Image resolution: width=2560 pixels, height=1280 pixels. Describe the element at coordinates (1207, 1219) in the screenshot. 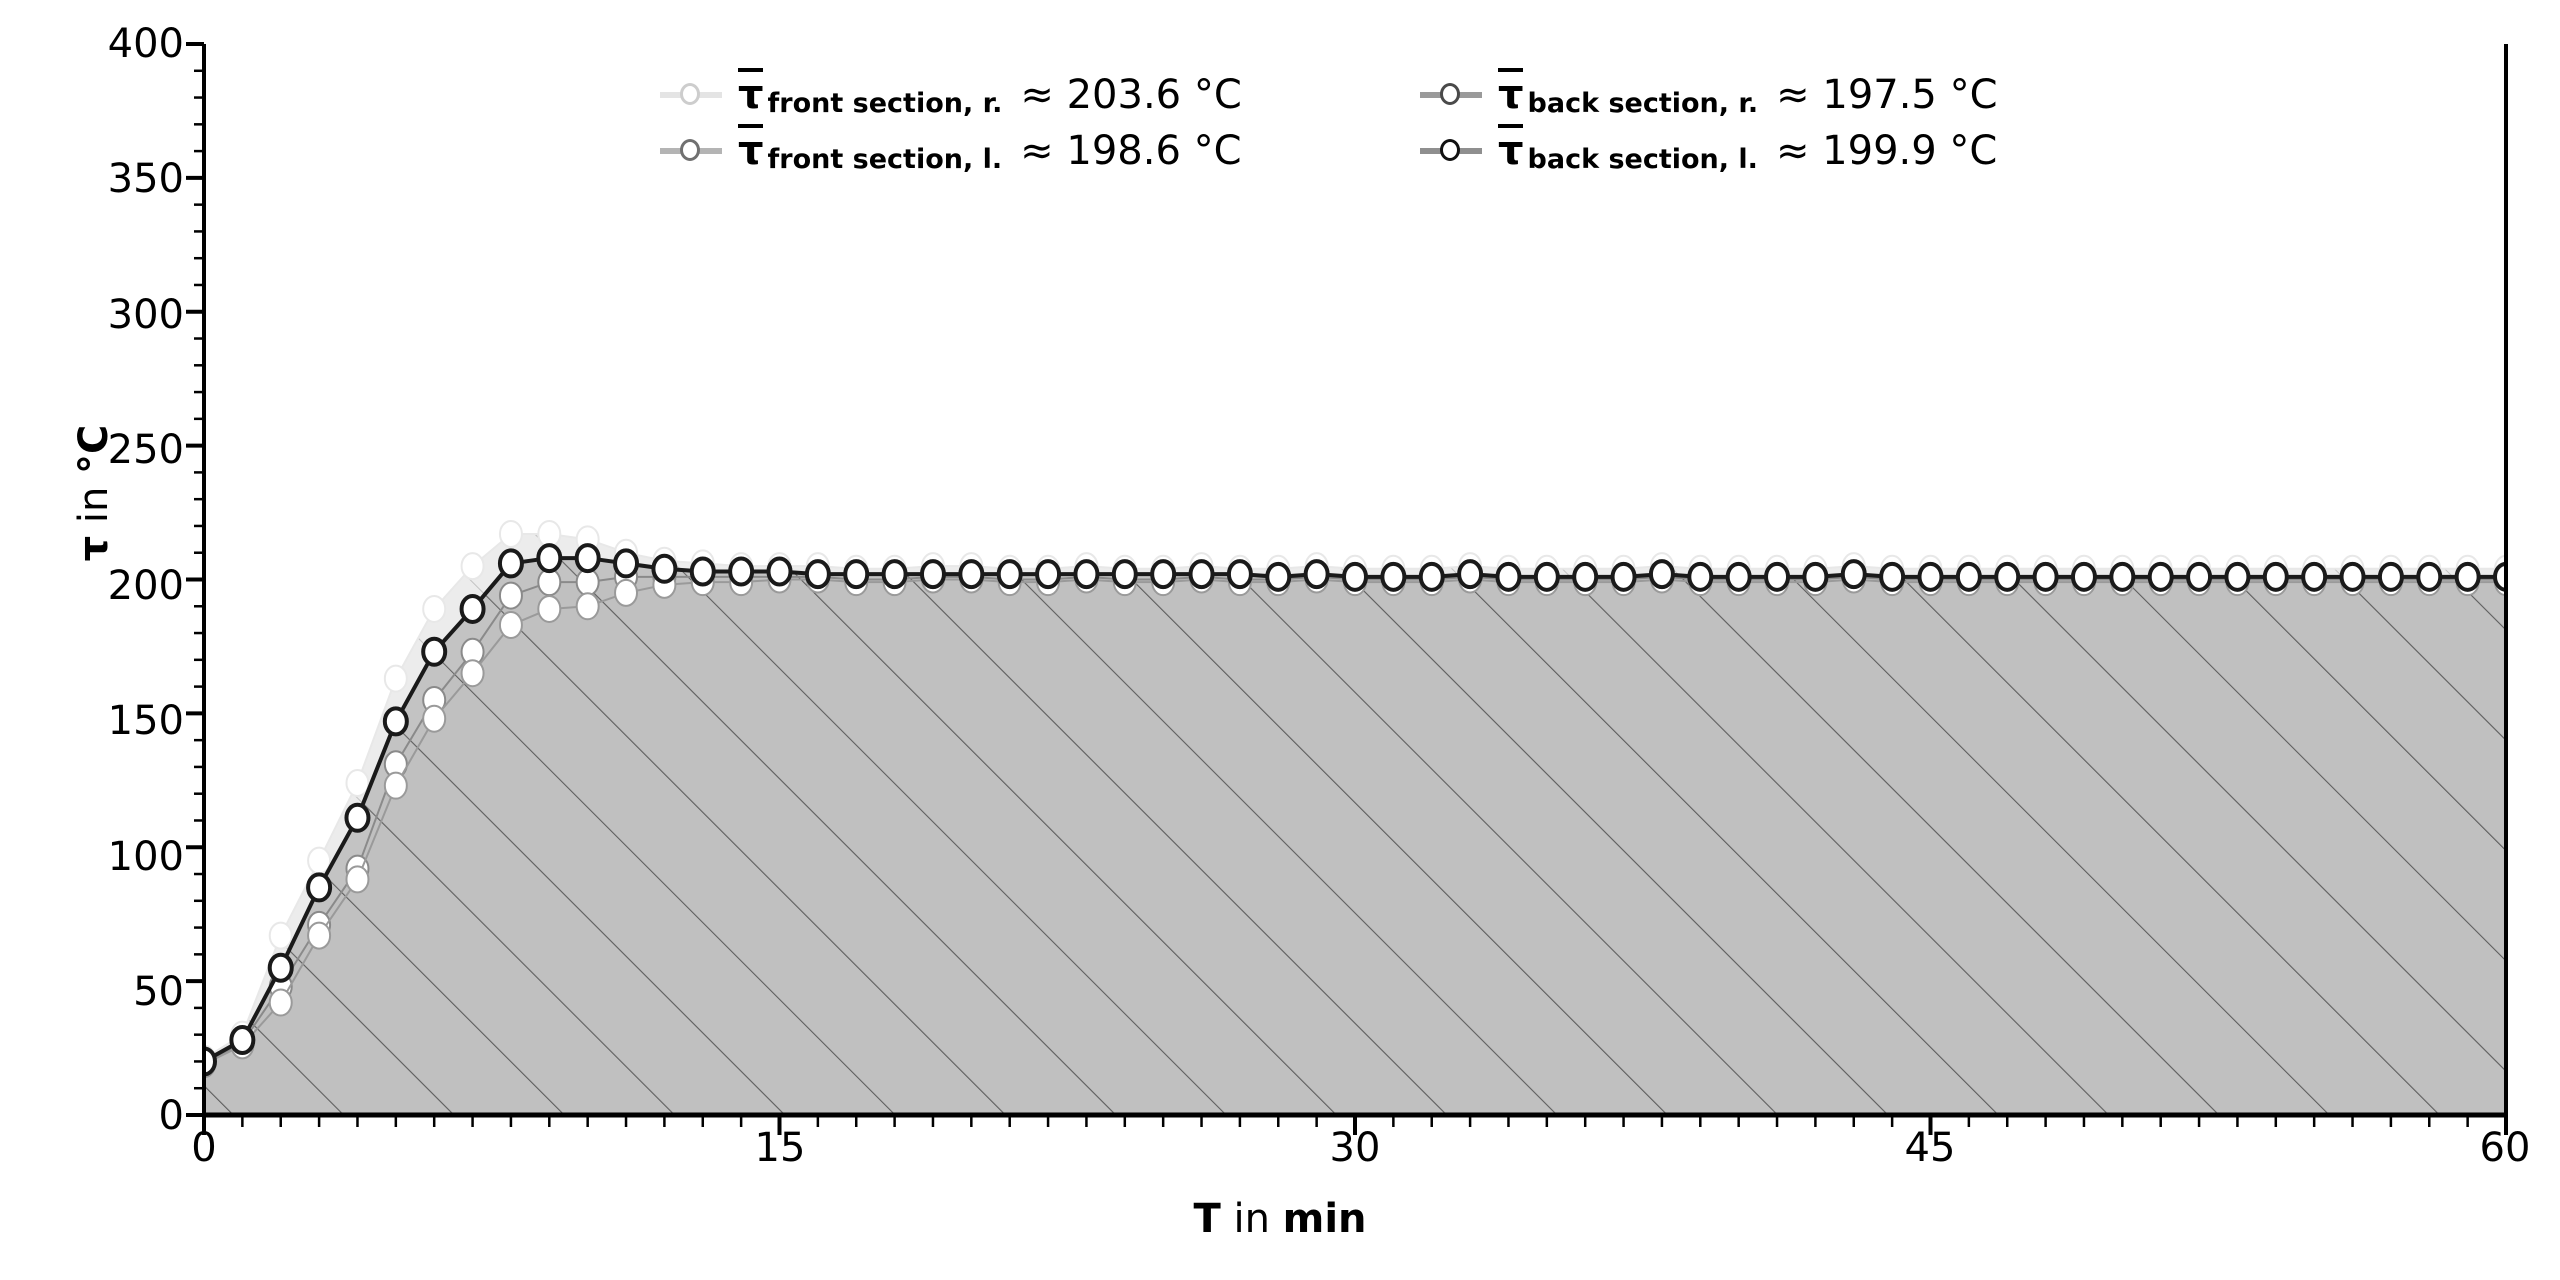

I see `x-axis-variable: T` at that location.